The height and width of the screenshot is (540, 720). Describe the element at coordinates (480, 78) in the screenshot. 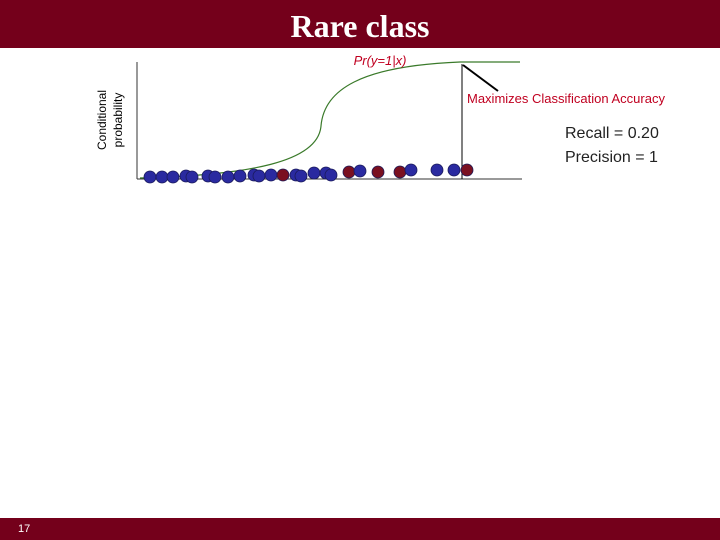

I see `annotation-arrow` at that location.